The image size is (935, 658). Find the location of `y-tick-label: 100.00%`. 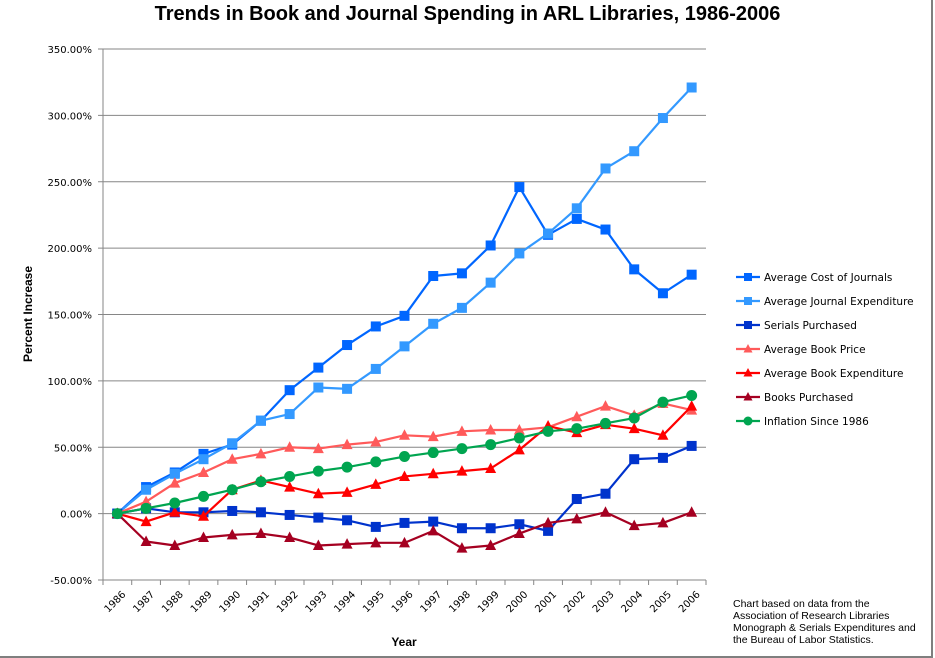

y-tick-label: 100.00% is located at coordinates (70, 382).